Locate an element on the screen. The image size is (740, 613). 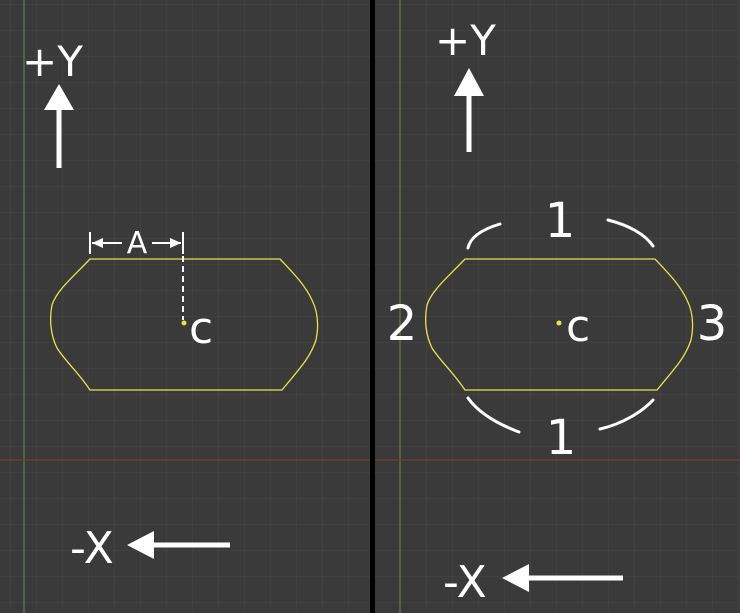
right-center-label: c is located at coordinates (578, 326).